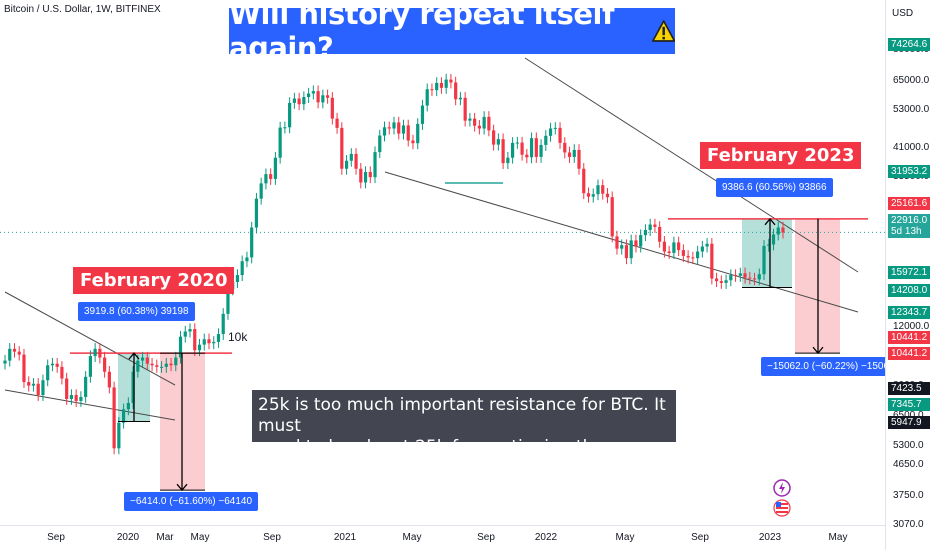 This screenshot has height=550, width=932. What do you see at coordinates (909, 422) in the screenshot?
I see `price-pill: 5947.9` at bounding box center [909, 422].